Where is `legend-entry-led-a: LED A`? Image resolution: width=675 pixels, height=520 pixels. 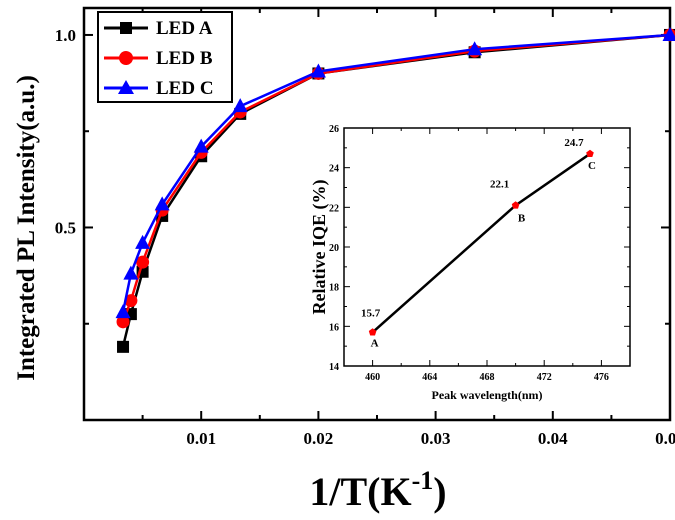 legend-entry-led-a: LED A is located at coordinates (158, 28).